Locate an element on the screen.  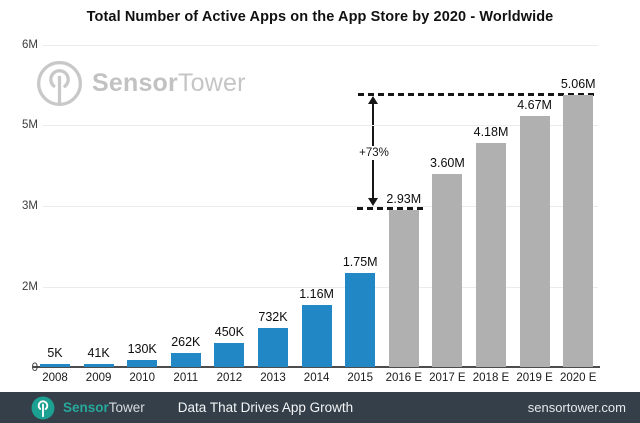
watermark: SensorTower is located at coordinates (141, 83).